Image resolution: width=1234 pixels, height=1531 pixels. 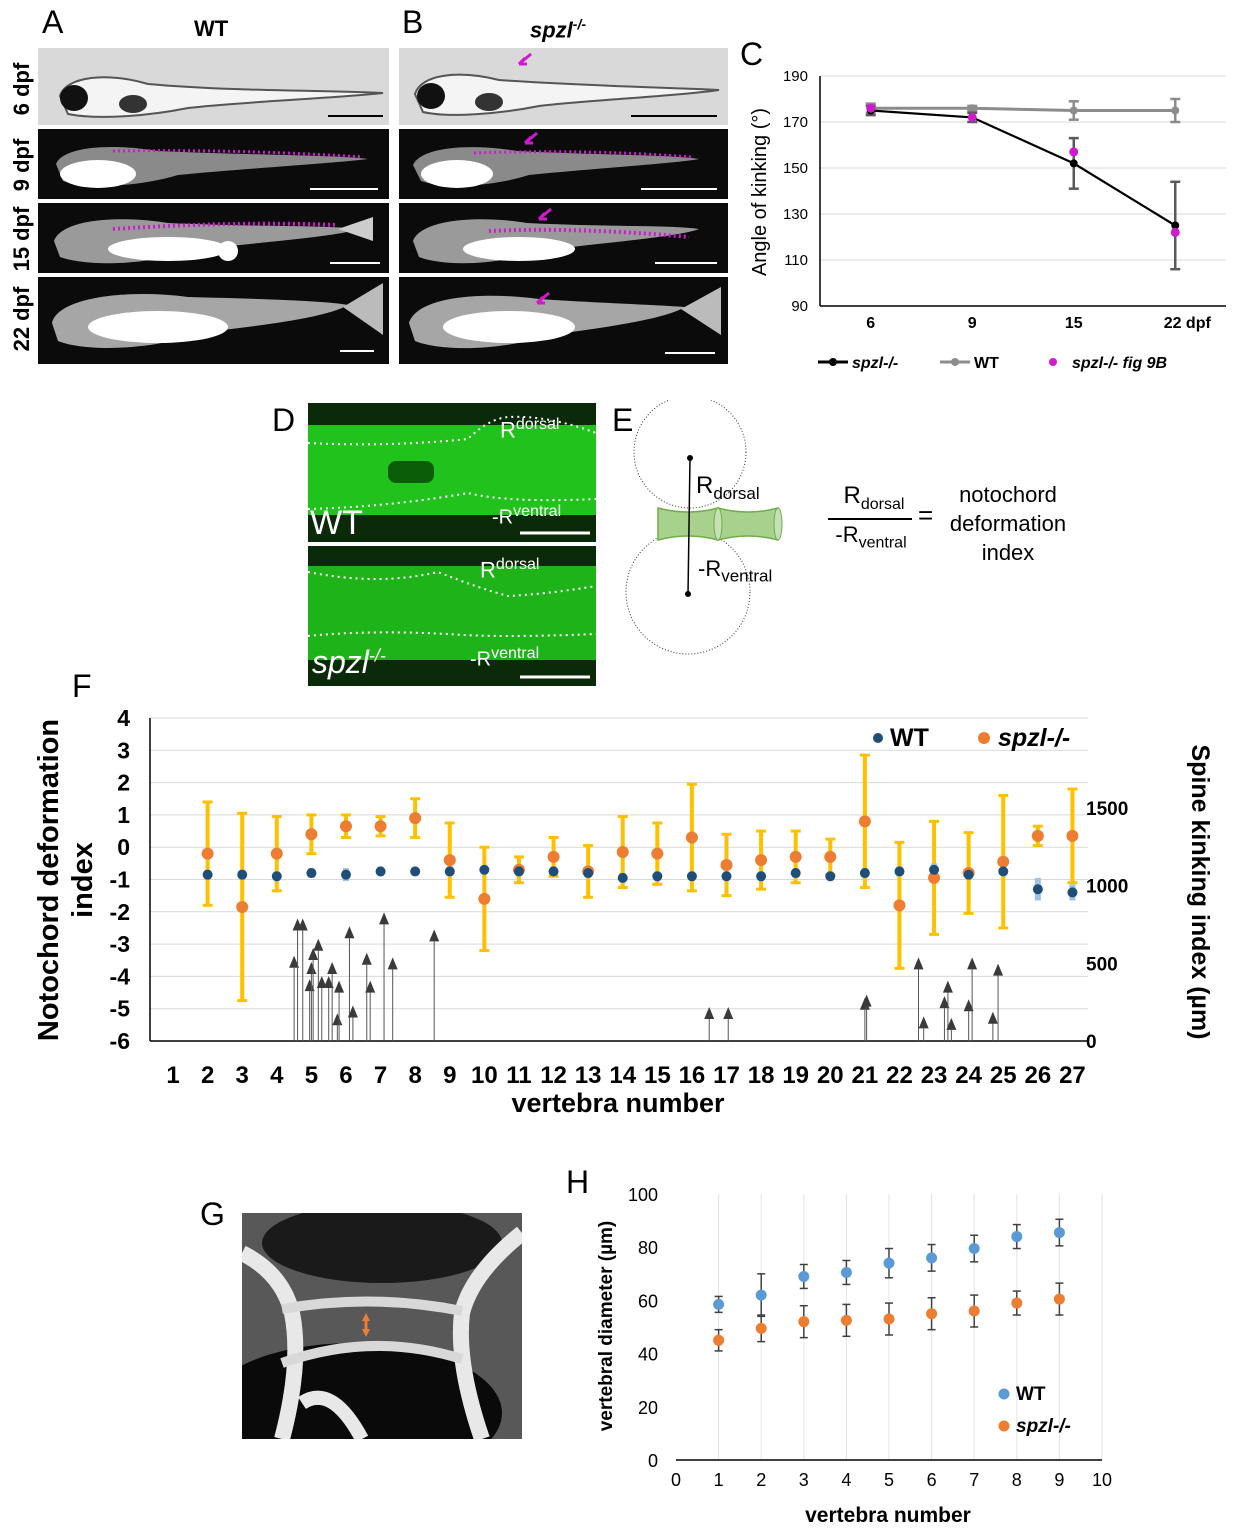 I want to click on chart-h-xtick-label: 7, so click(x=974, y=1480).